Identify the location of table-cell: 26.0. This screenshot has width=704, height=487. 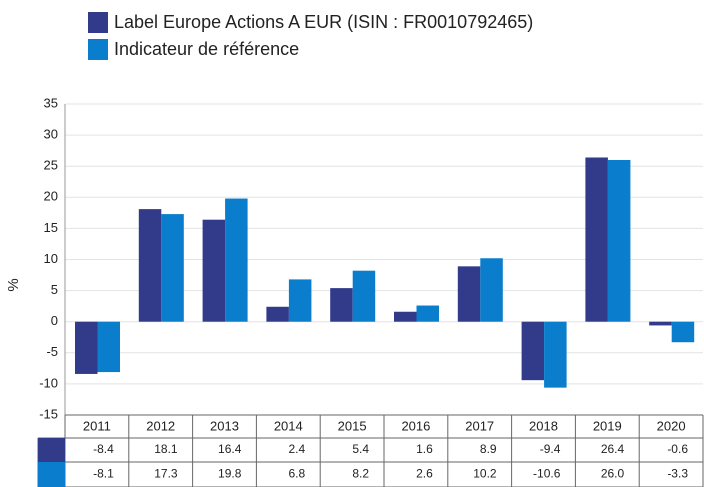
(613, 474).